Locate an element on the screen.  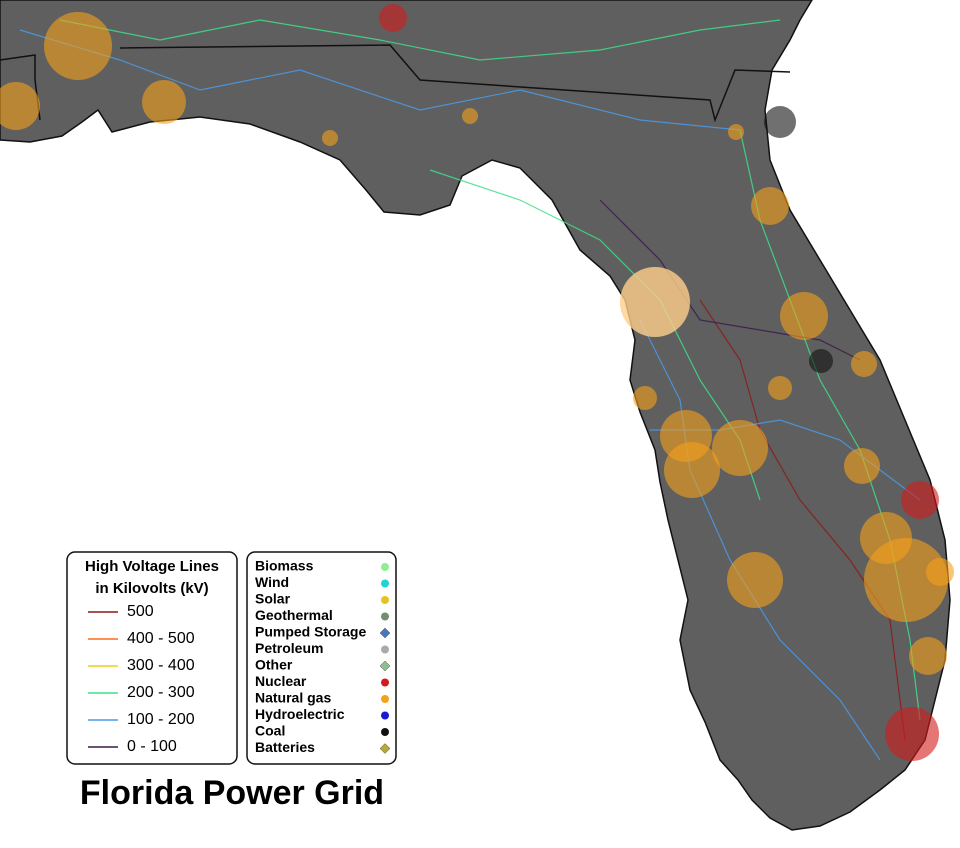
voltage-legend-title: in Kilovolts (kV) is located at coordinates (151, 588).